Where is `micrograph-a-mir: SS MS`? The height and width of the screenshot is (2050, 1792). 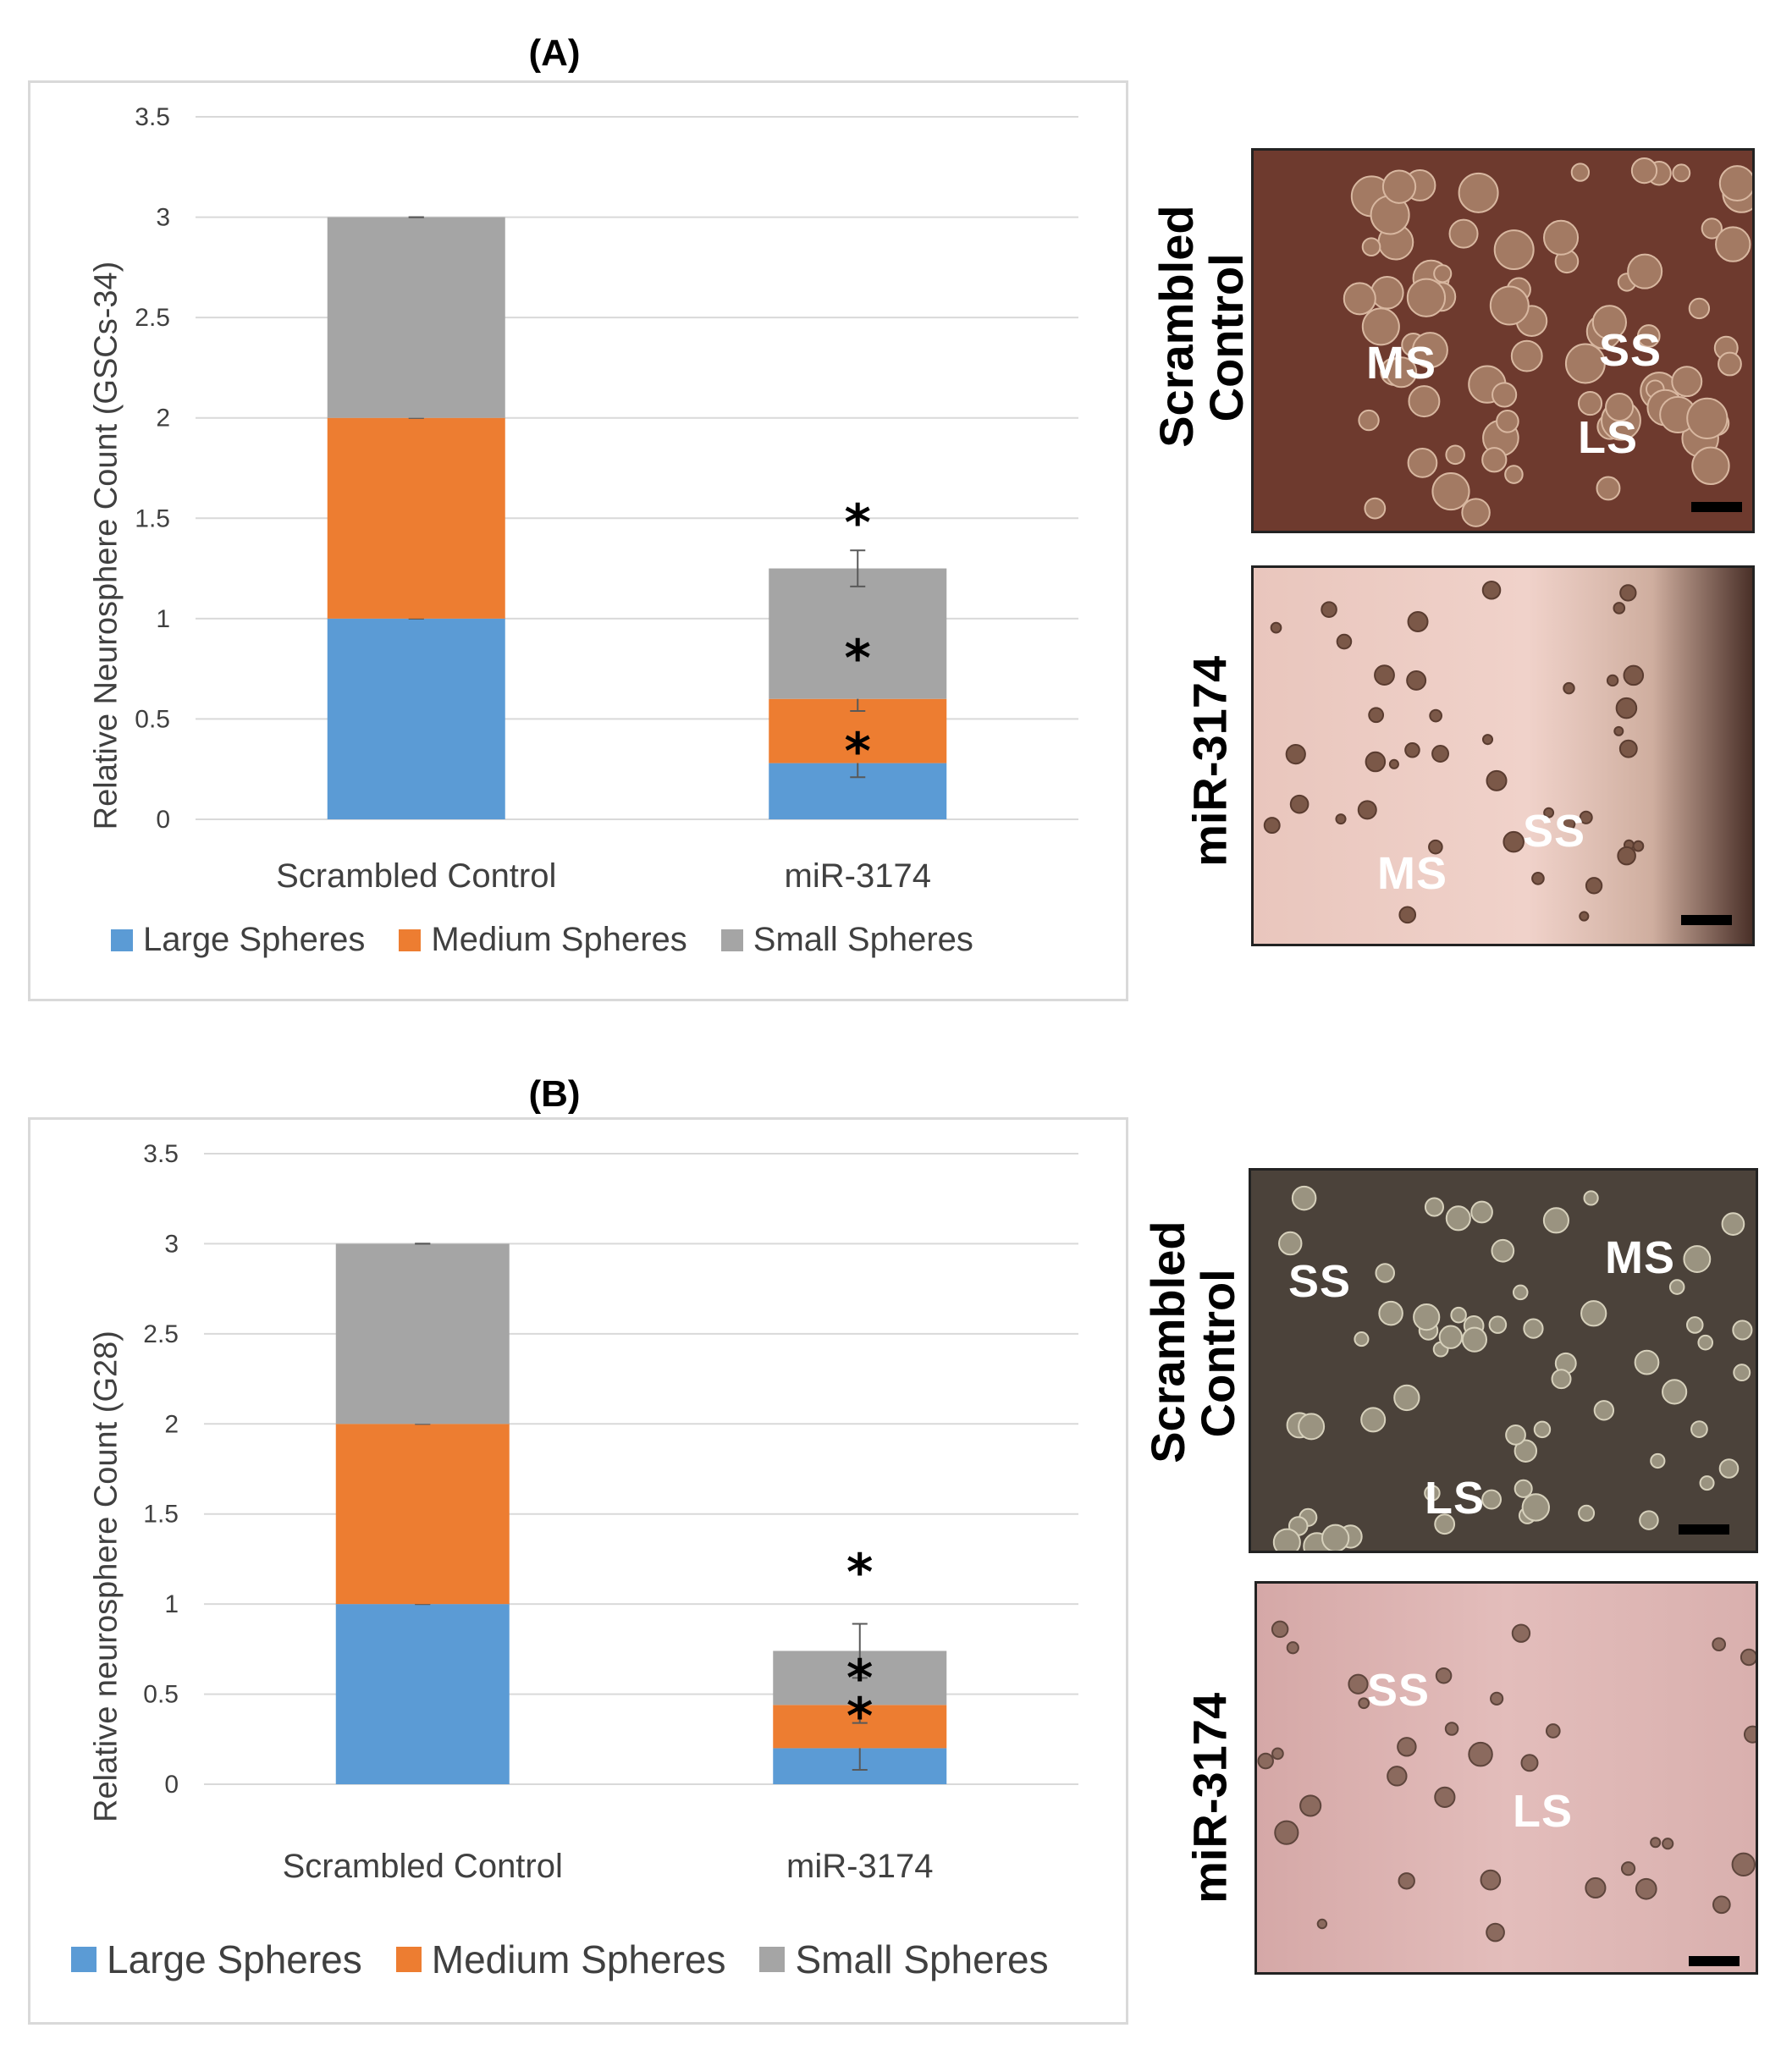 micrograph-a-mir: SS MS is located at coordinates (1503, 755).